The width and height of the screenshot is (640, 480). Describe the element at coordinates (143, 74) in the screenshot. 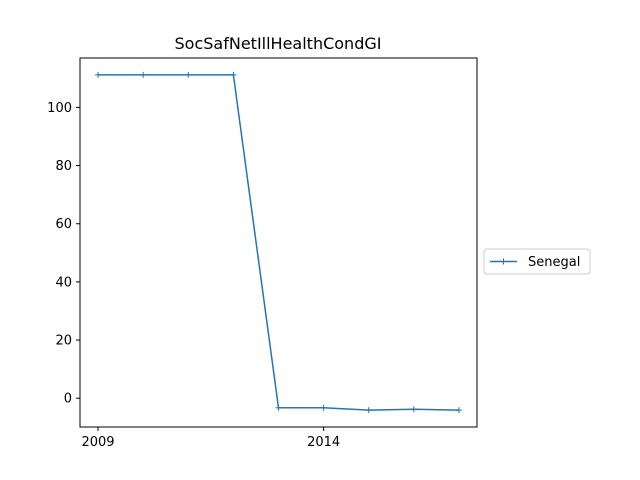

I see `data-point-2010` at that location.